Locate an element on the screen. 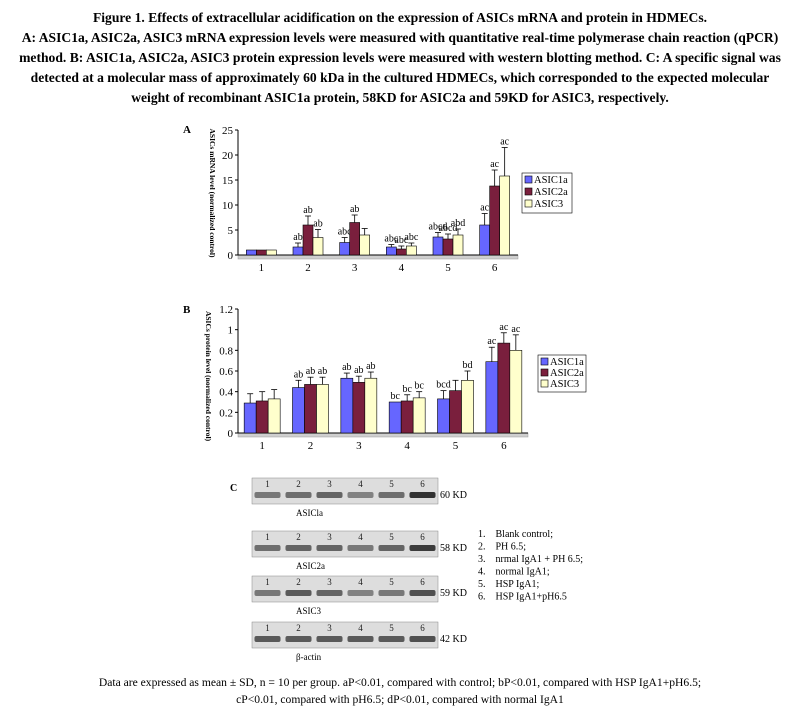 The width and height of the screenshot is (800, 728). panel-label-b: B is located at coordinates (187, 310).